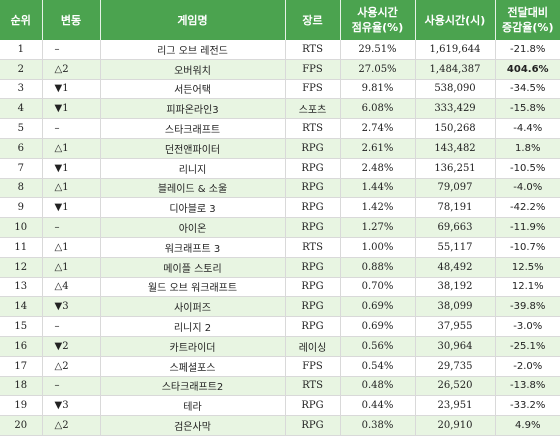 Image resolution: width=560 pixels, height=436 pixels. Describe the element at coordinates (455, 128) in the screenshot. I see `hours-cell: 150,268` at that location.